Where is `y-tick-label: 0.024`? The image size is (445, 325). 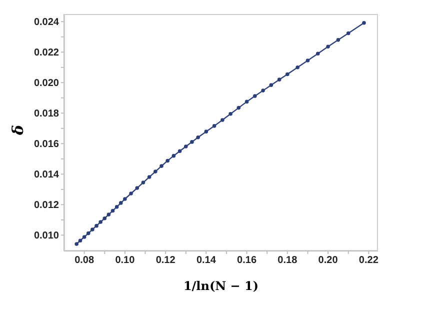
y-tick-label: 0.024 is located at coordinates (47, 22).